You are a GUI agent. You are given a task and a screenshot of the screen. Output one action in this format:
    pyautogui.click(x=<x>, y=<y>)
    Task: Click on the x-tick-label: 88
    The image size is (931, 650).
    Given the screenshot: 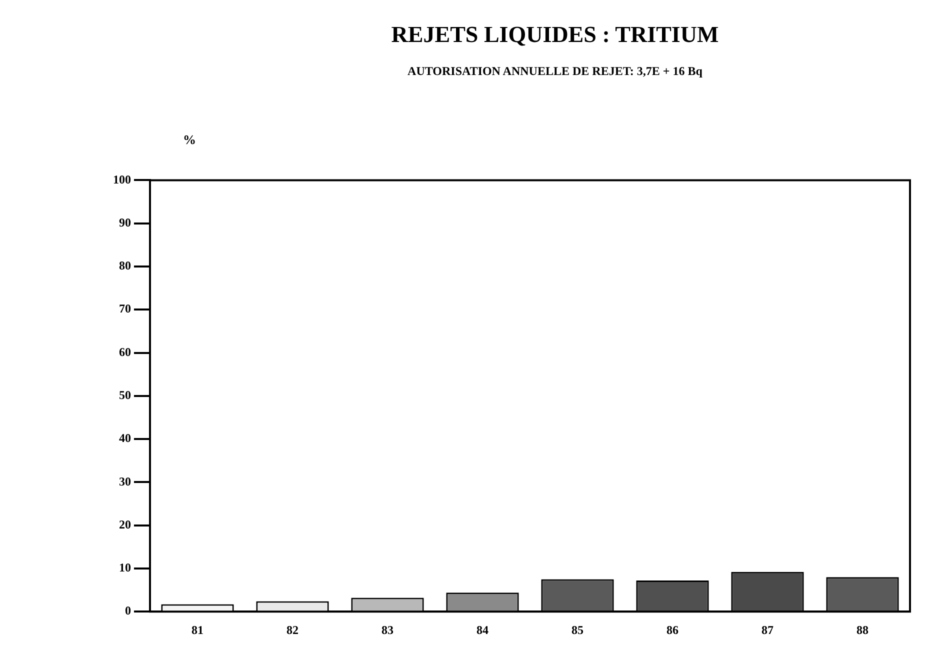 What is the action you would take?
    pyautogui.click(x=862, y=629)
    